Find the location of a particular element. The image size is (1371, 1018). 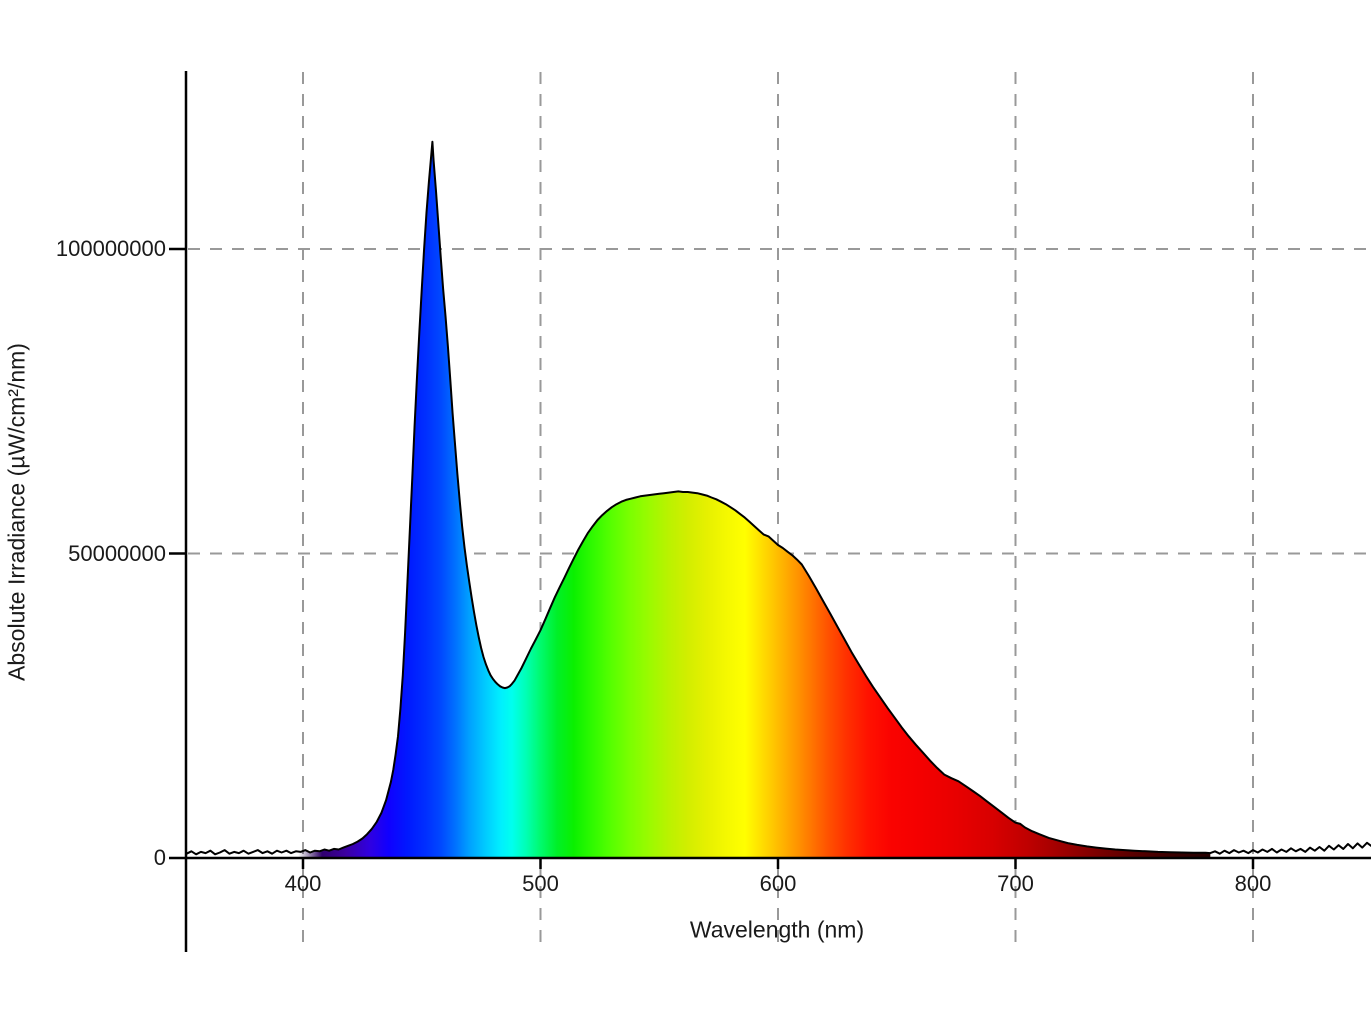

x-tick-label-800: 800 is located at coordinates (1253, 883).